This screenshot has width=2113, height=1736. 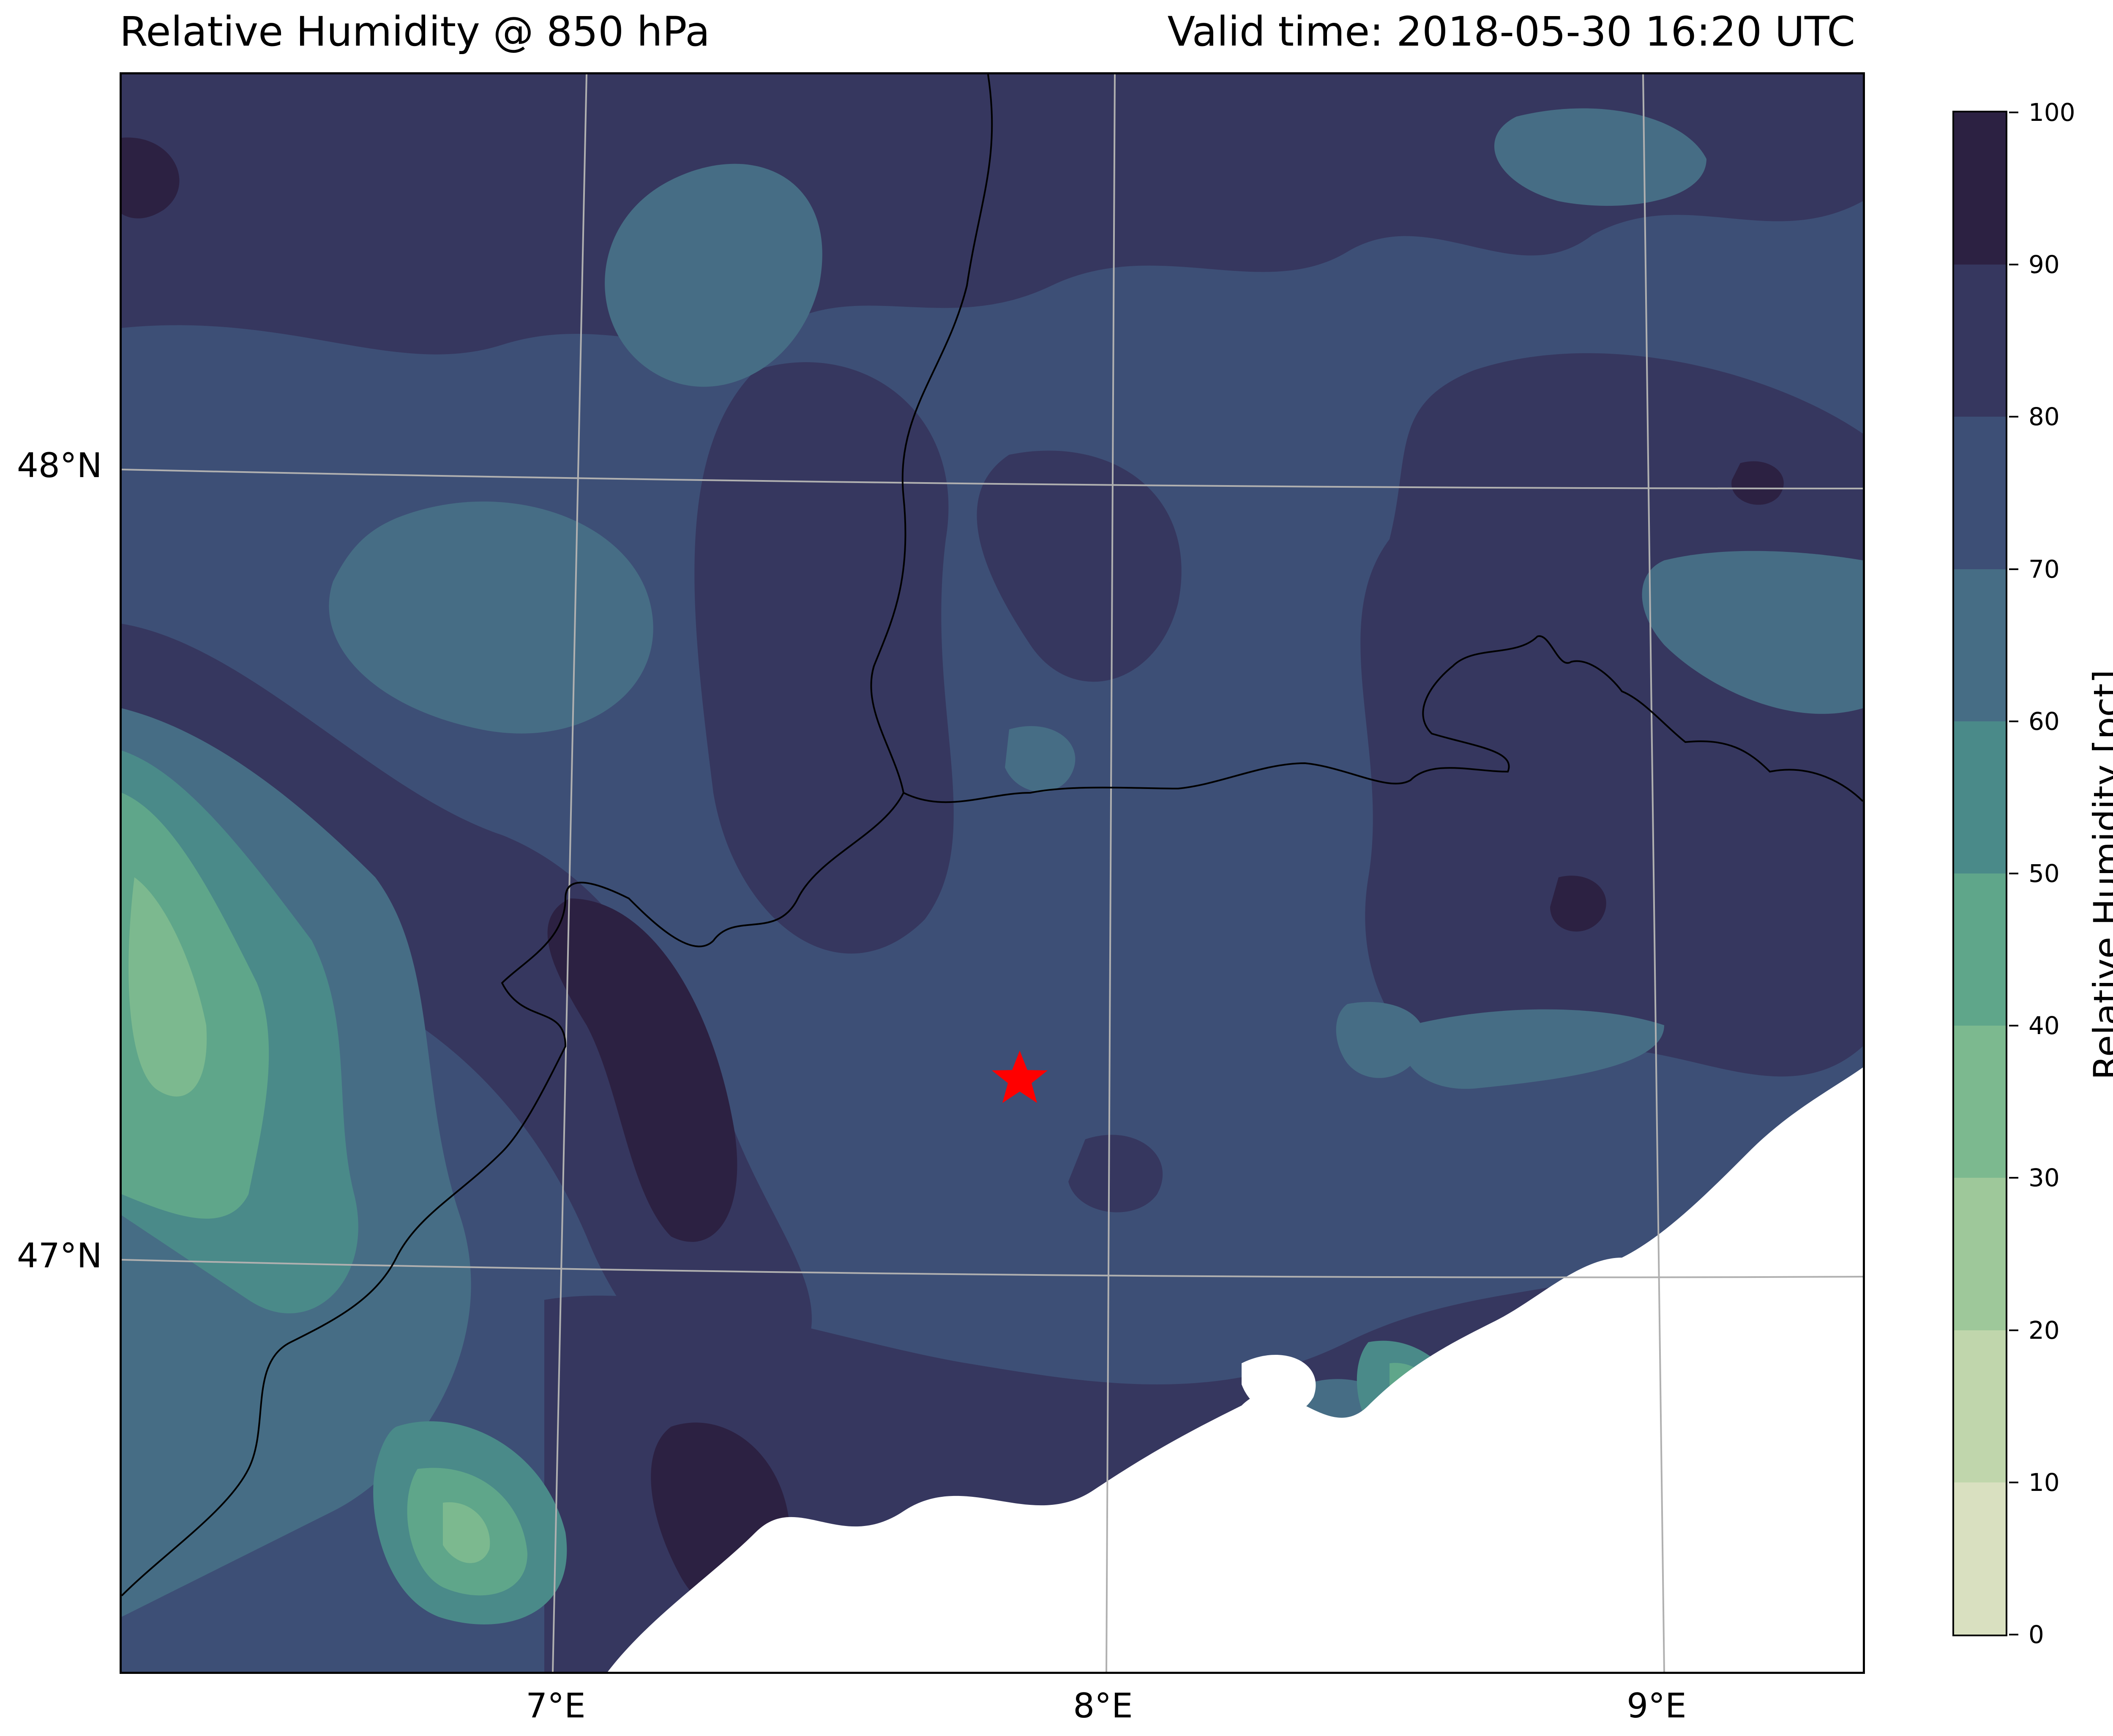 What do you see at coordinates (1511, 31) in the screenshot?
I see `valid-time: Valid time: 2018-05-30 16:20 UTC` at bounding box center [1511, 31].